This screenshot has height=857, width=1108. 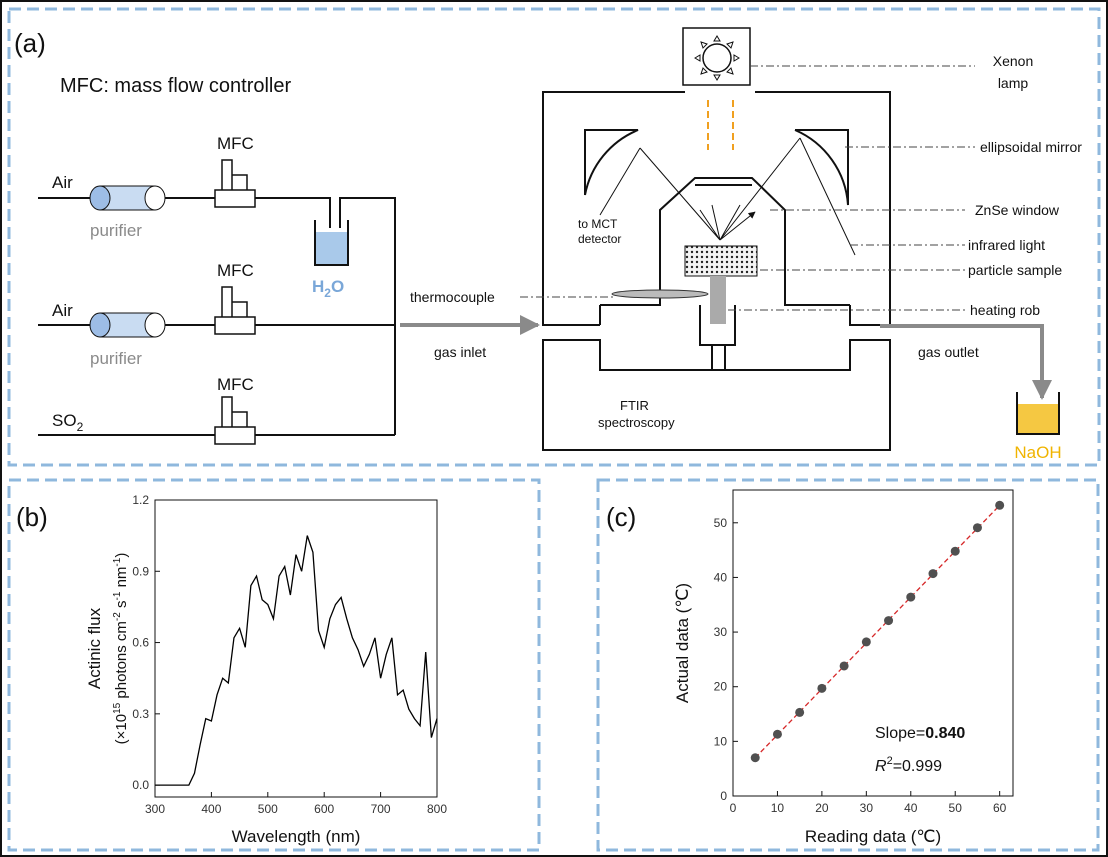 What do you see at coordinates (1013, 83) in the screenshot?
I see `label: lamp` at bounding box center [1013, 83].